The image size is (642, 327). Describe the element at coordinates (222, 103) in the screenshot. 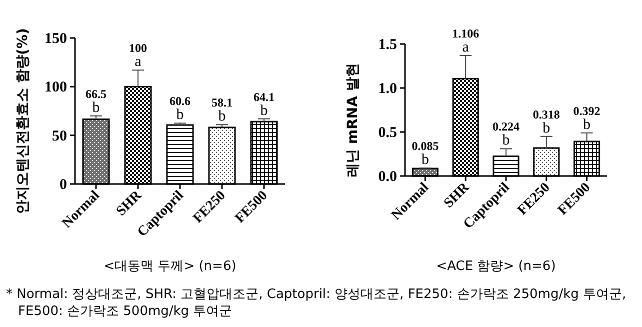

I see `data-label: 58.1` at that location.